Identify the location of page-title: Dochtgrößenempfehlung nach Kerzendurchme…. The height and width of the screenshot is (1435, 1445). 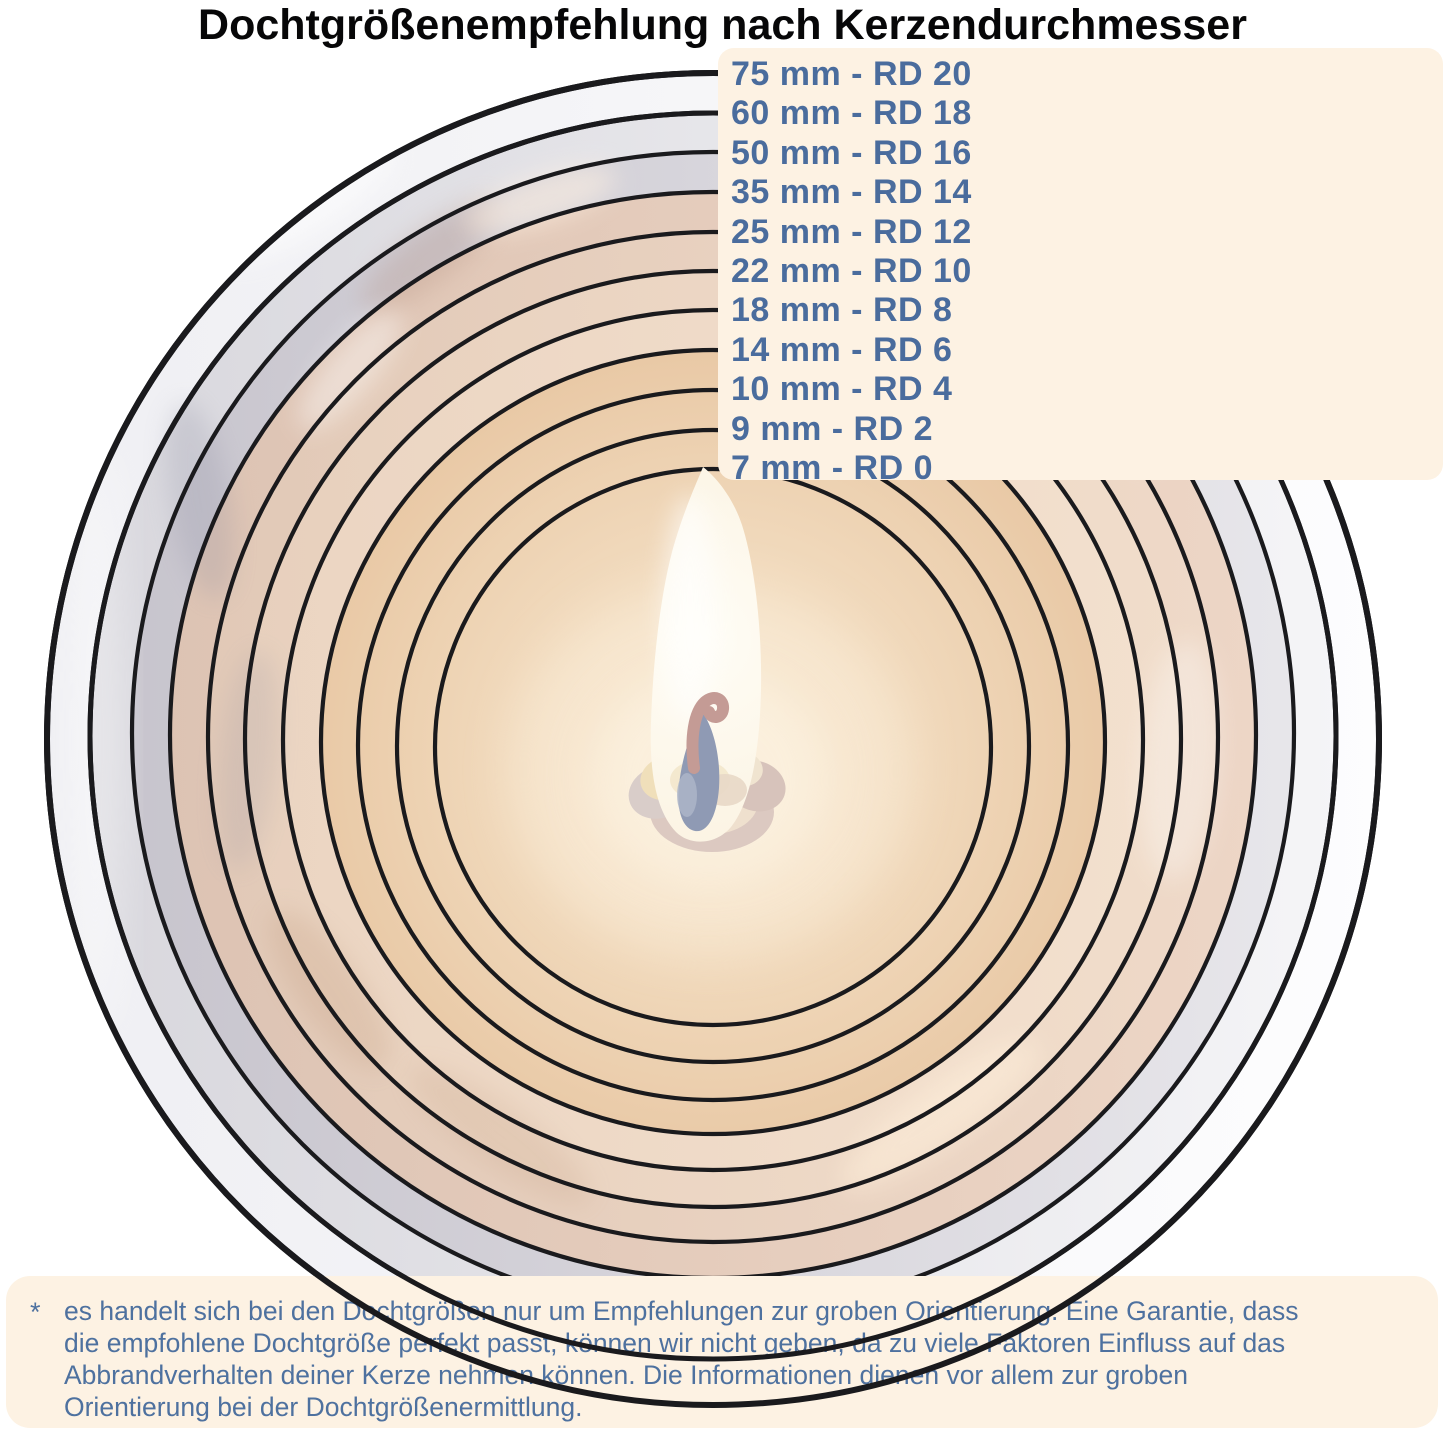
(722, 25).